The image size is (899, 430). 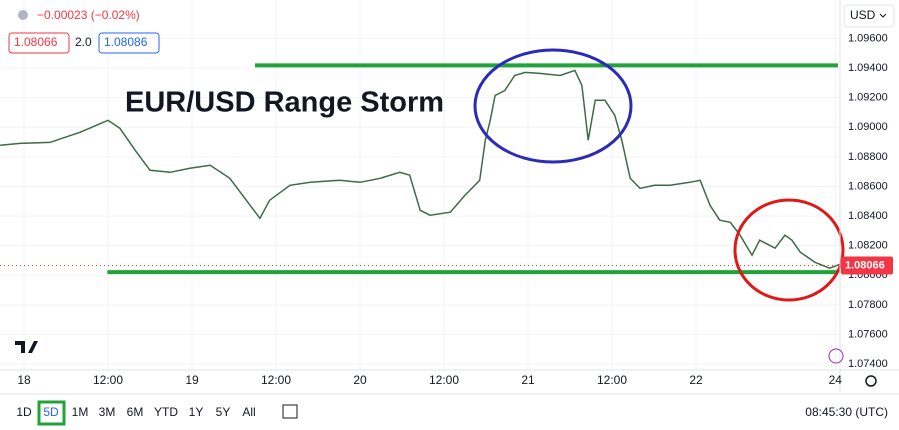 I want to click on x-tick-label: 24, so click(x=836, y=380).